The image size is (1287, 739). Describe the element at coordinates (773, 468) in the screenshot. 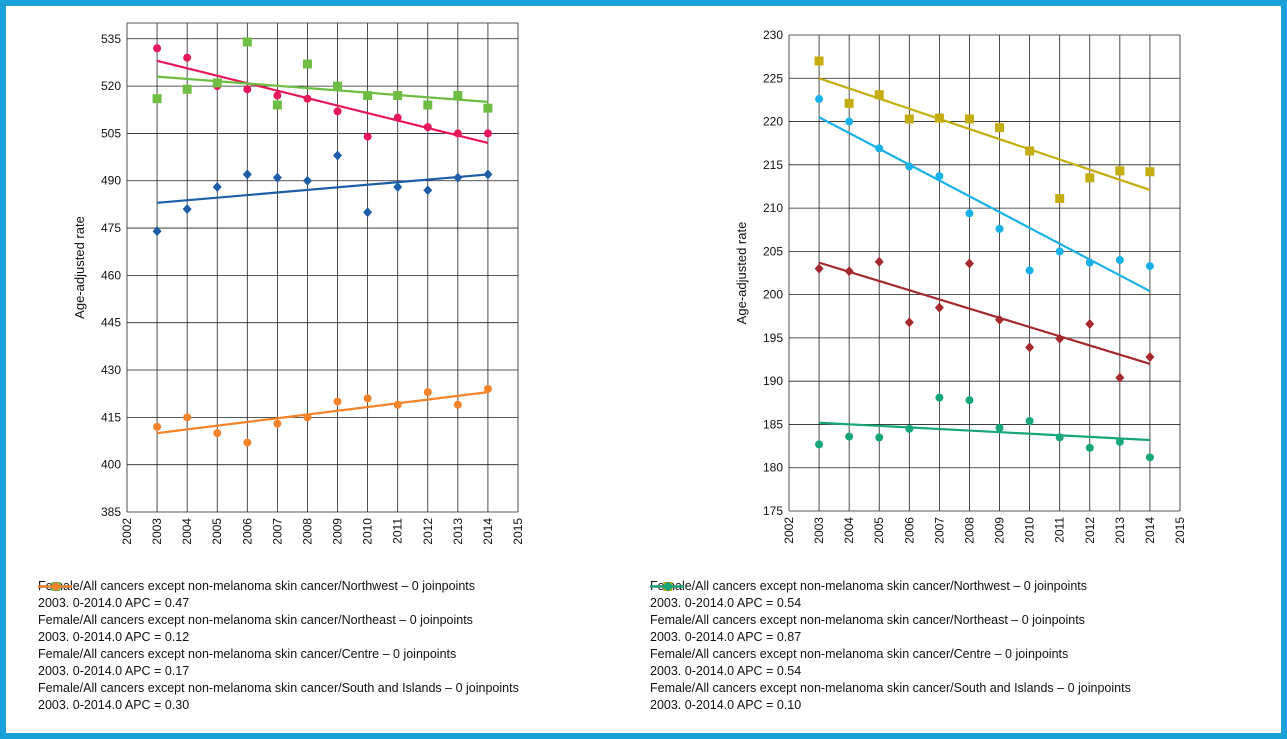

I see `y-tick-label: 180` at that location.